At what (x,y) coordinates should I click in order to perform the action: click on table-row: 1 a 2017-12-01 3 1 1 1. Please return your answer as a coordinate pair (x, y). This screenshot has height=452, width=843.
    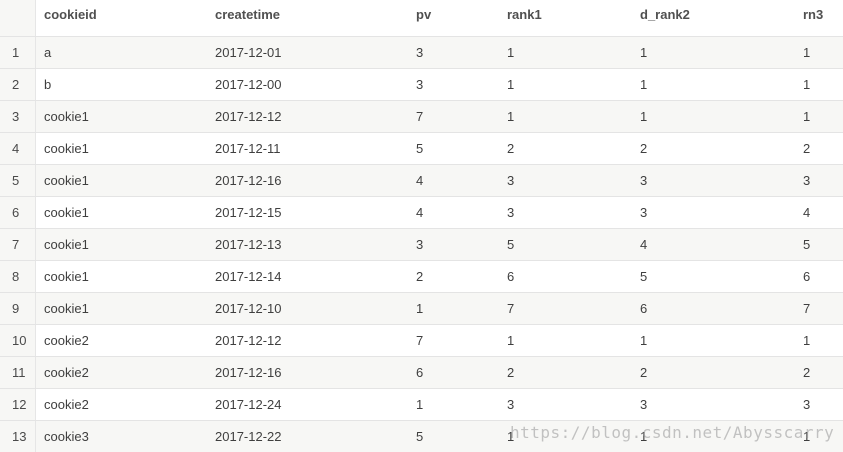
    Looking at the image, I should click on (421, 52).